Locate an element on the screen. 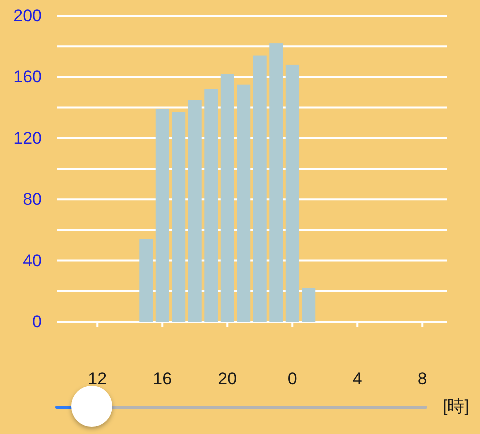  x-tick-label: 8 is located at coordinates (423, 379).